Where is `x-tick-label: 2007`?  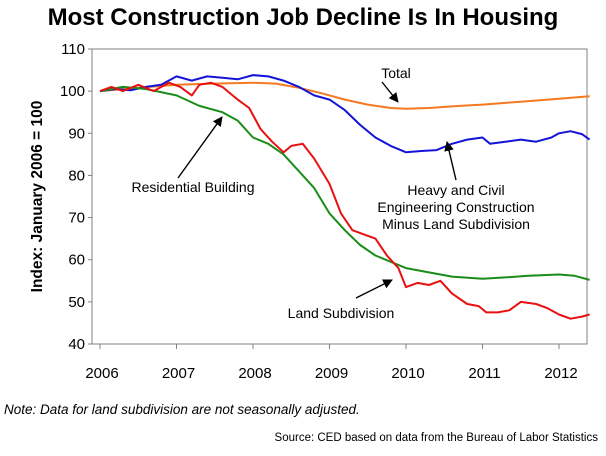
x-tick-label: 2007 is located at coordinates (178, 373).